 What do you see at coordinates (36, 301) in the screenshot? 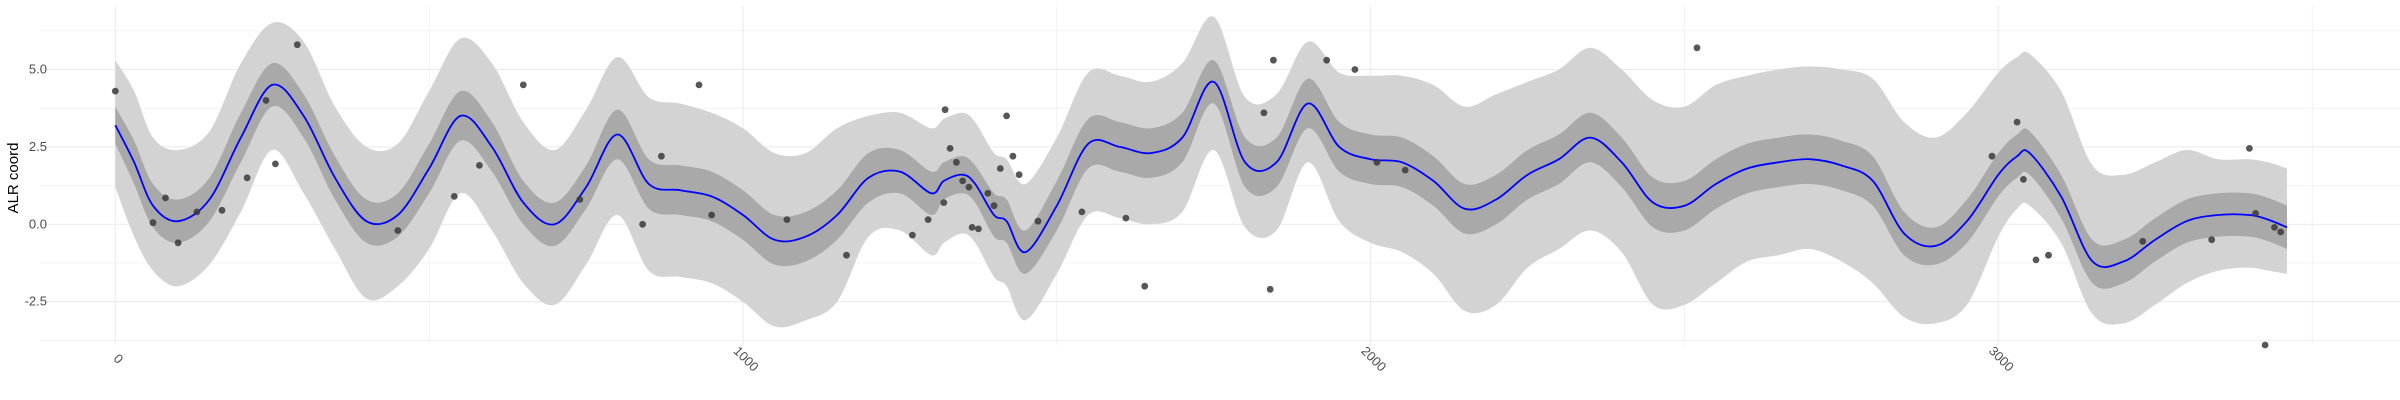
I see `y-tick-label: -2.5` at bounding box center [36, 301].